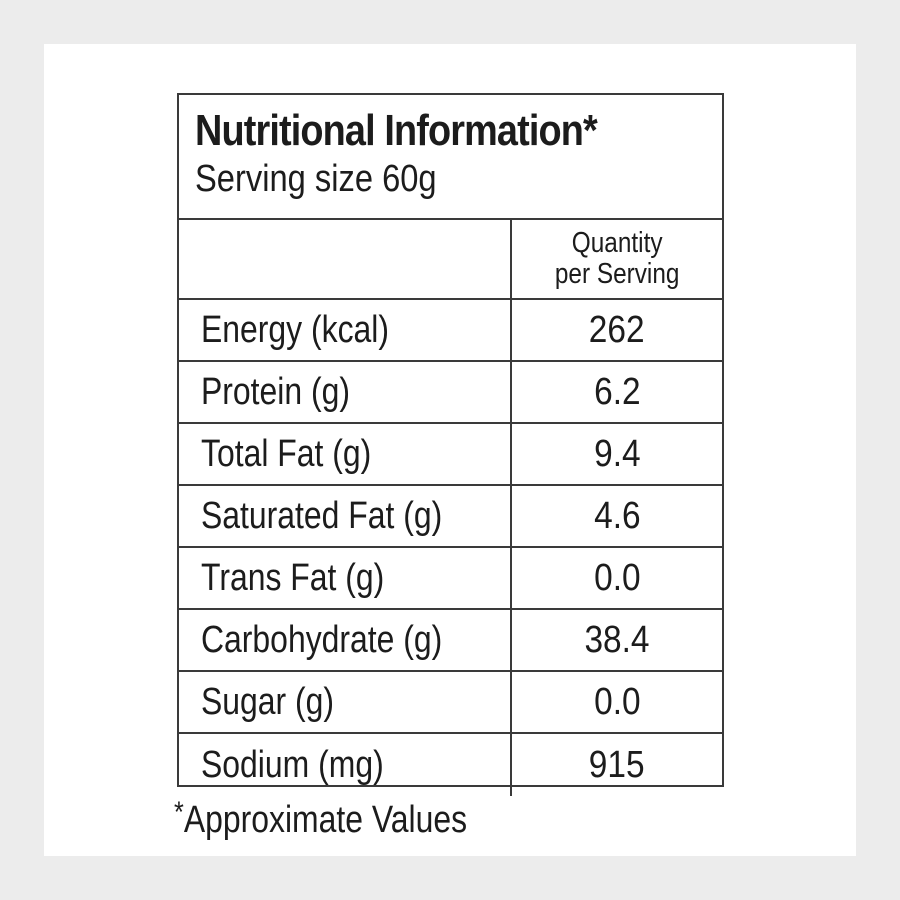 This screenshot has height=900, width=900. What do you see at coordinates (450, 393) in the screenshot?
I see `nutrient-row-protein: Protein (g) 6.2` at bounding box center [450, 393].